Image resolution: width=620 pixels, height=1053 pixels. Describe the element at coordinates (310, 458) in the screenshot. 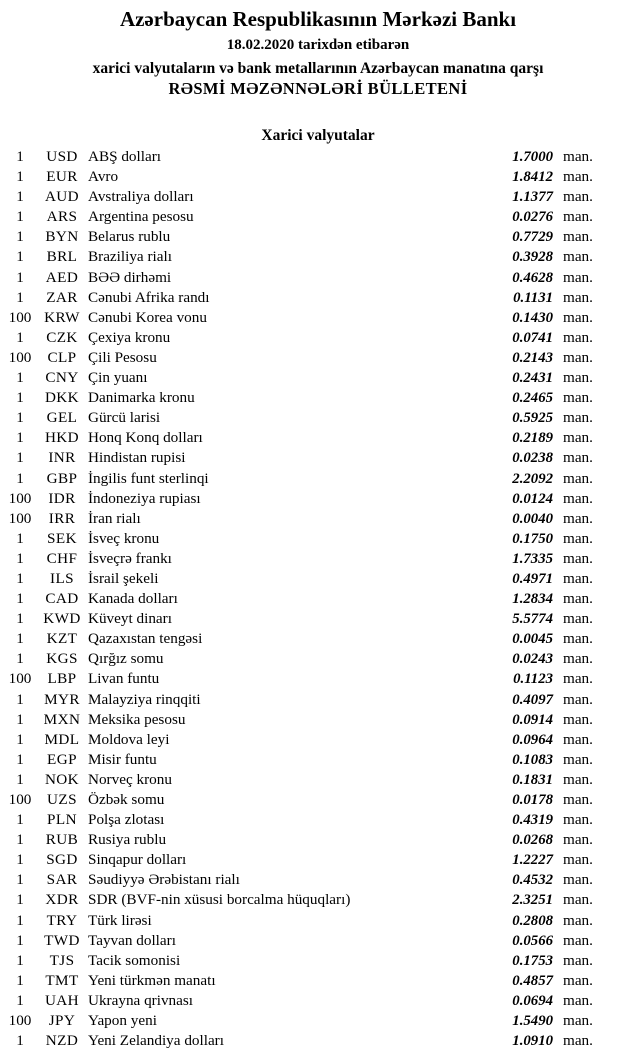

I see `rate-row: 1 INR Hindistan rupisi 0.0238 man.` at that location.